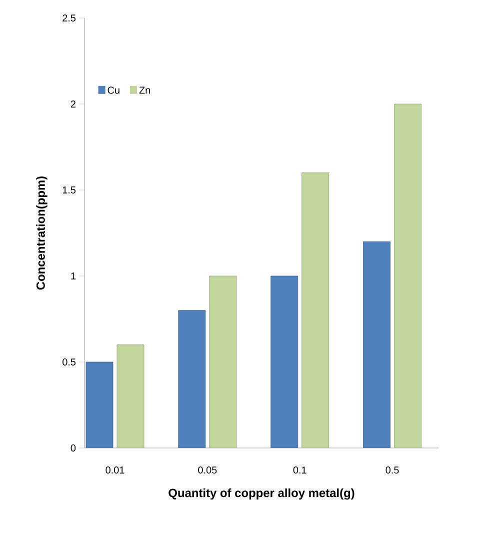  I want to click on y-tick-label: 0, so click(73, 448).